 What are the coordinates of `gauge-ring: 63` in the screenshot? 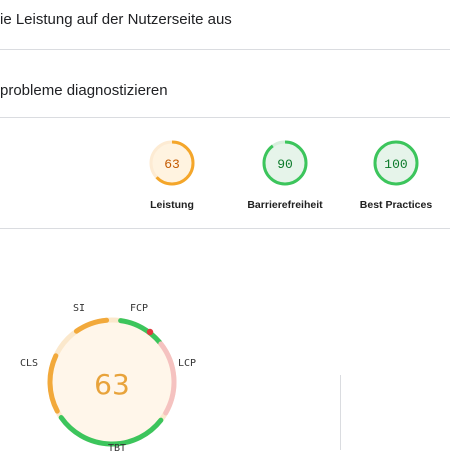 It's located at (172, 163).